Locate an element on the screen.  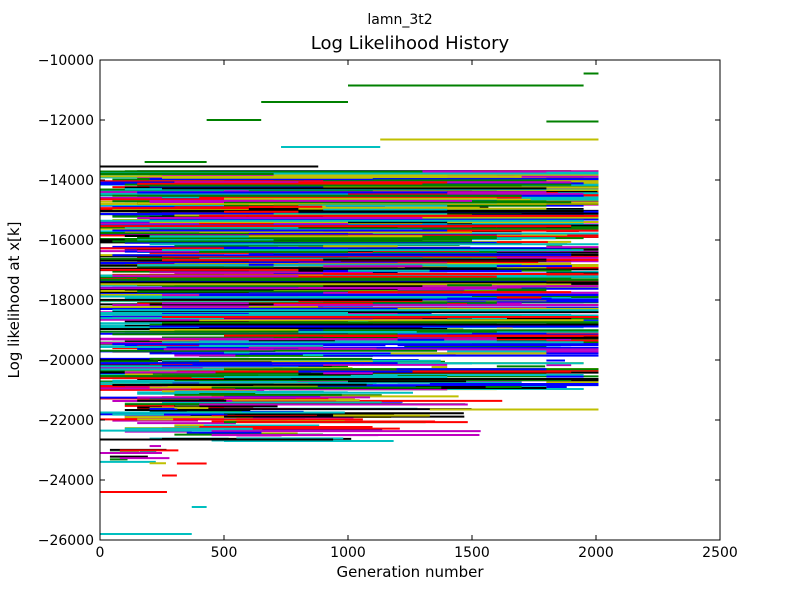
y-tick-label: −14000 is located at coordinates (66, 181).